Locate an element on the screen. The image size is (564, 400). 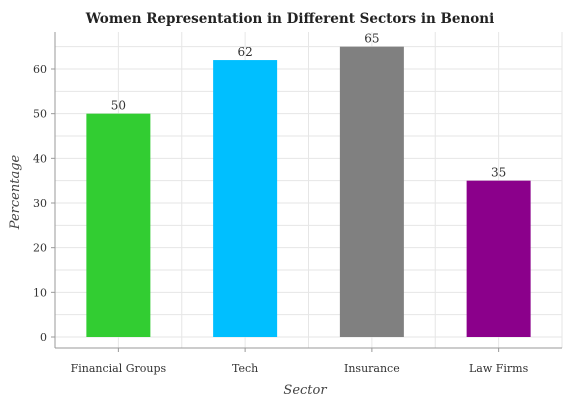
y-tick-label: 50 is located at coordinates (40, 114).